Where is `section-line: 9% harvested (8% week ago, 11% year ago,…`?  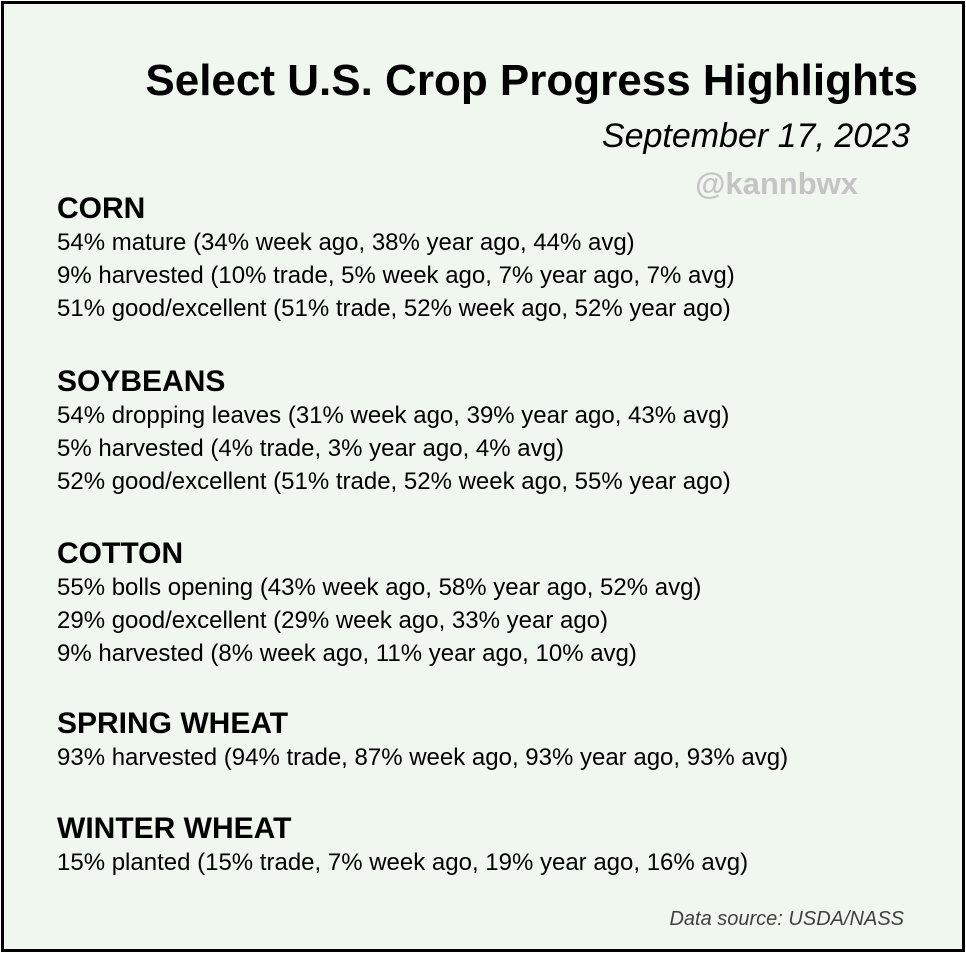
section-line: 9% harvested (8% week ago, 11% year ago,… is located at coordinates (347, 653).